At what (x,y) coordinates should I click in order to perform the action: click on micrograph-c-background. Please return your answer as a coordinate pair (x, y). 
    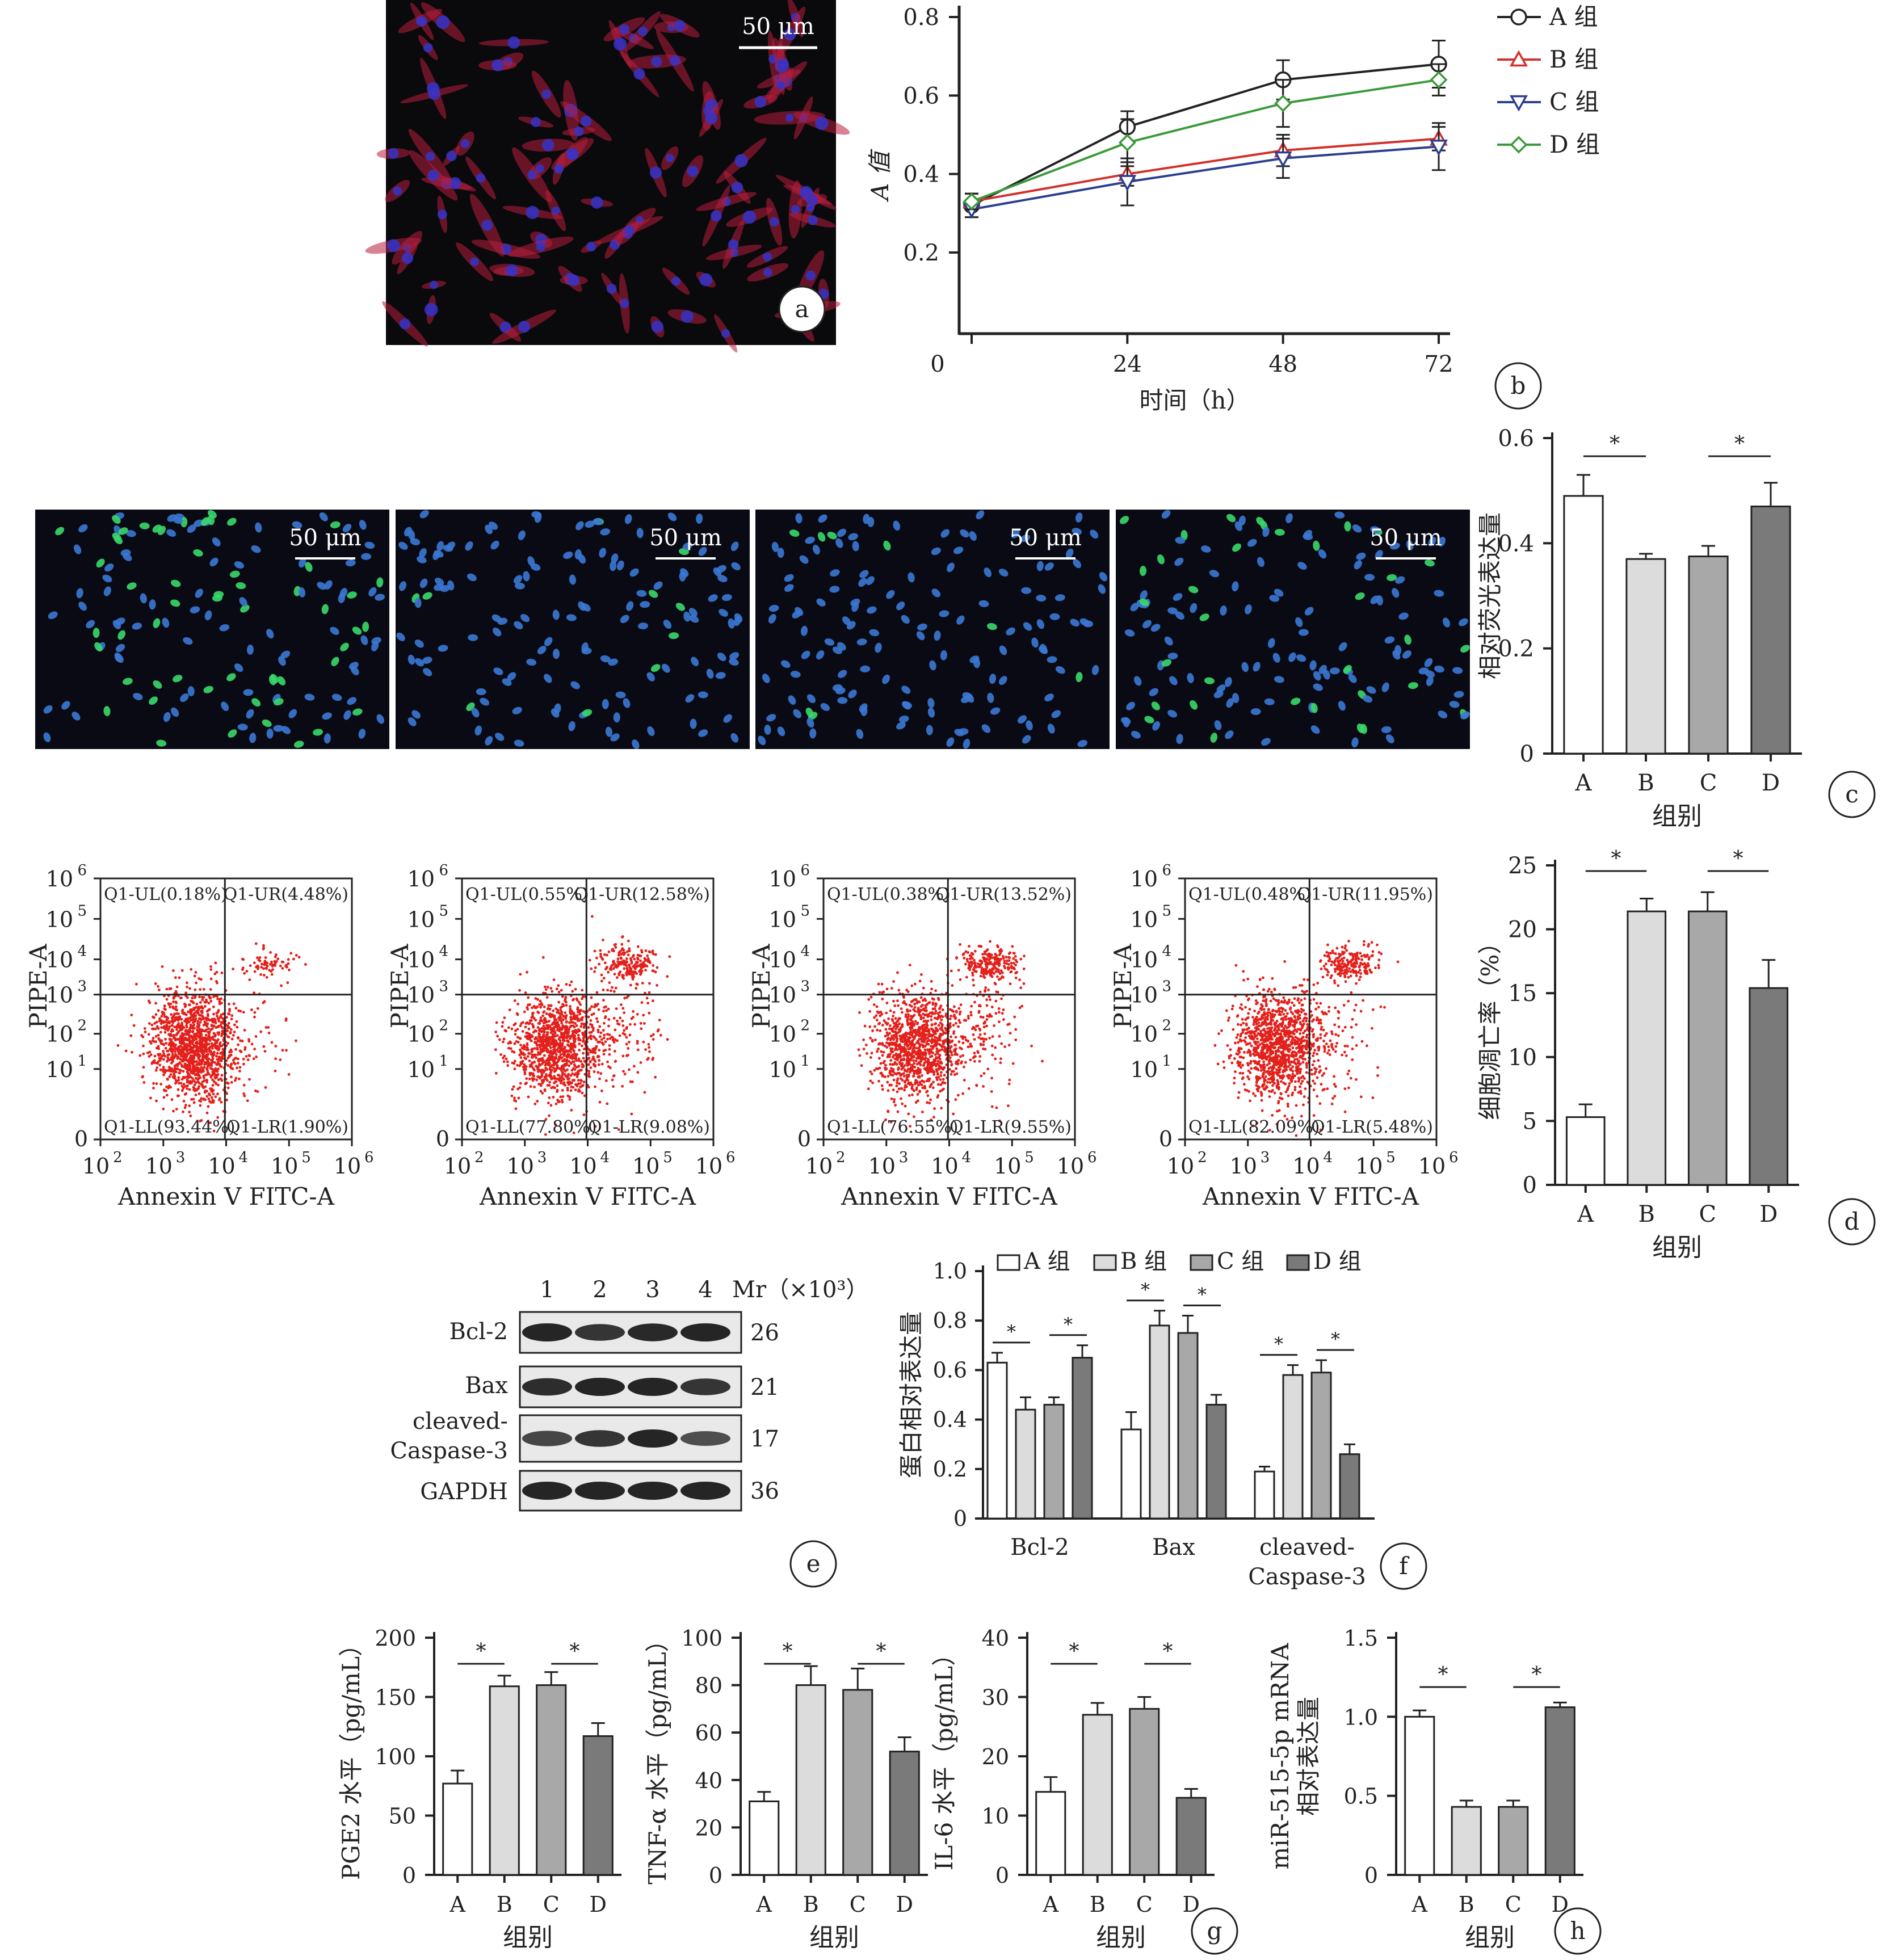
    Looking at the image, I should click on (573, 629).